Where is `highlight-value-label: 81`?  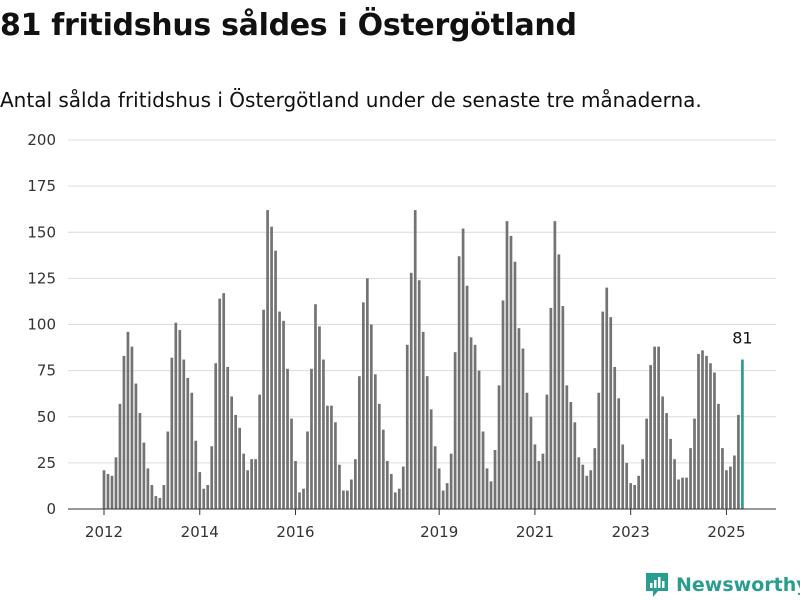 highlight-value-label: 81 is located at coordinates (742, 338).